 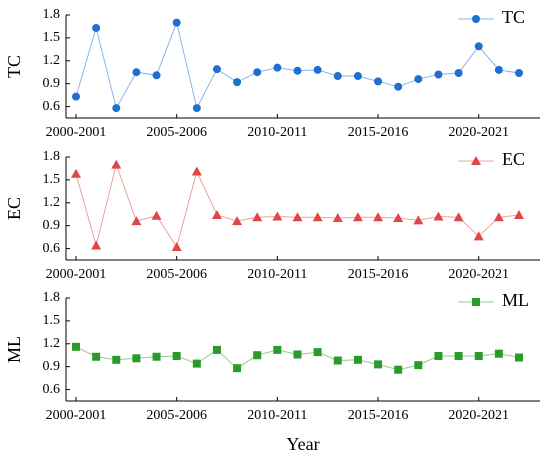 What do you see at coordinates (302, 444) in the screenshot?
I see `x-axis-label: Year` at bounding box center [302, 444].